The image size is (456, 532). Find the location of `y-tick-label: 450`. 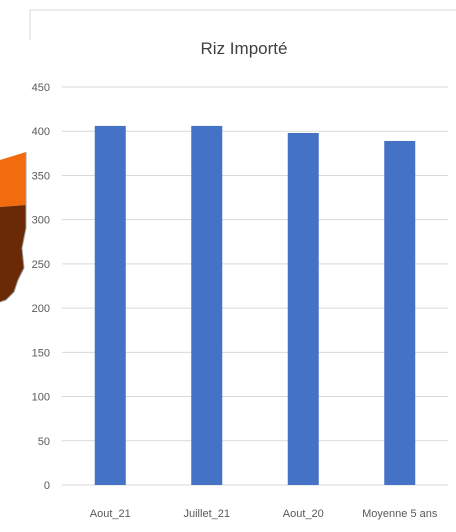

y-tick-label: 450 is located at coordinates (41, 88).